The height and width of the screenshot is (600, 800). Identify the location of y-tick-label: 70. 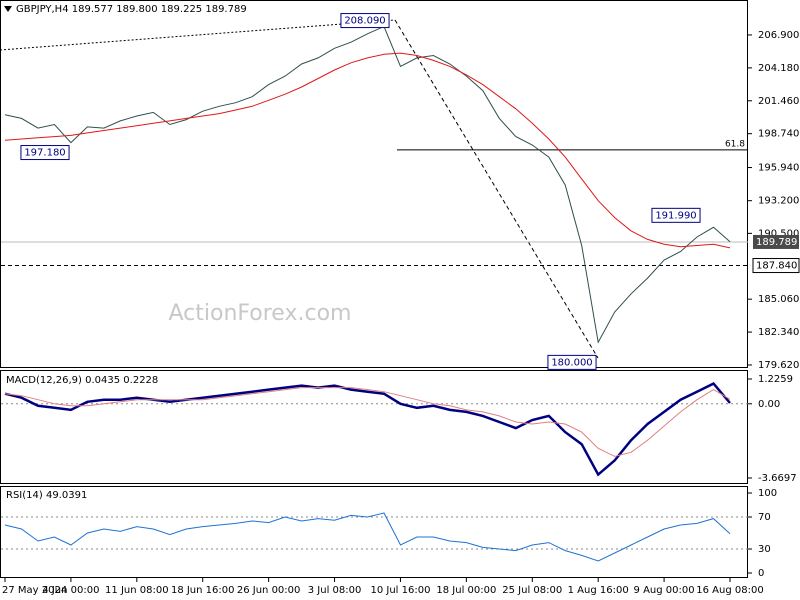
(764, 517).